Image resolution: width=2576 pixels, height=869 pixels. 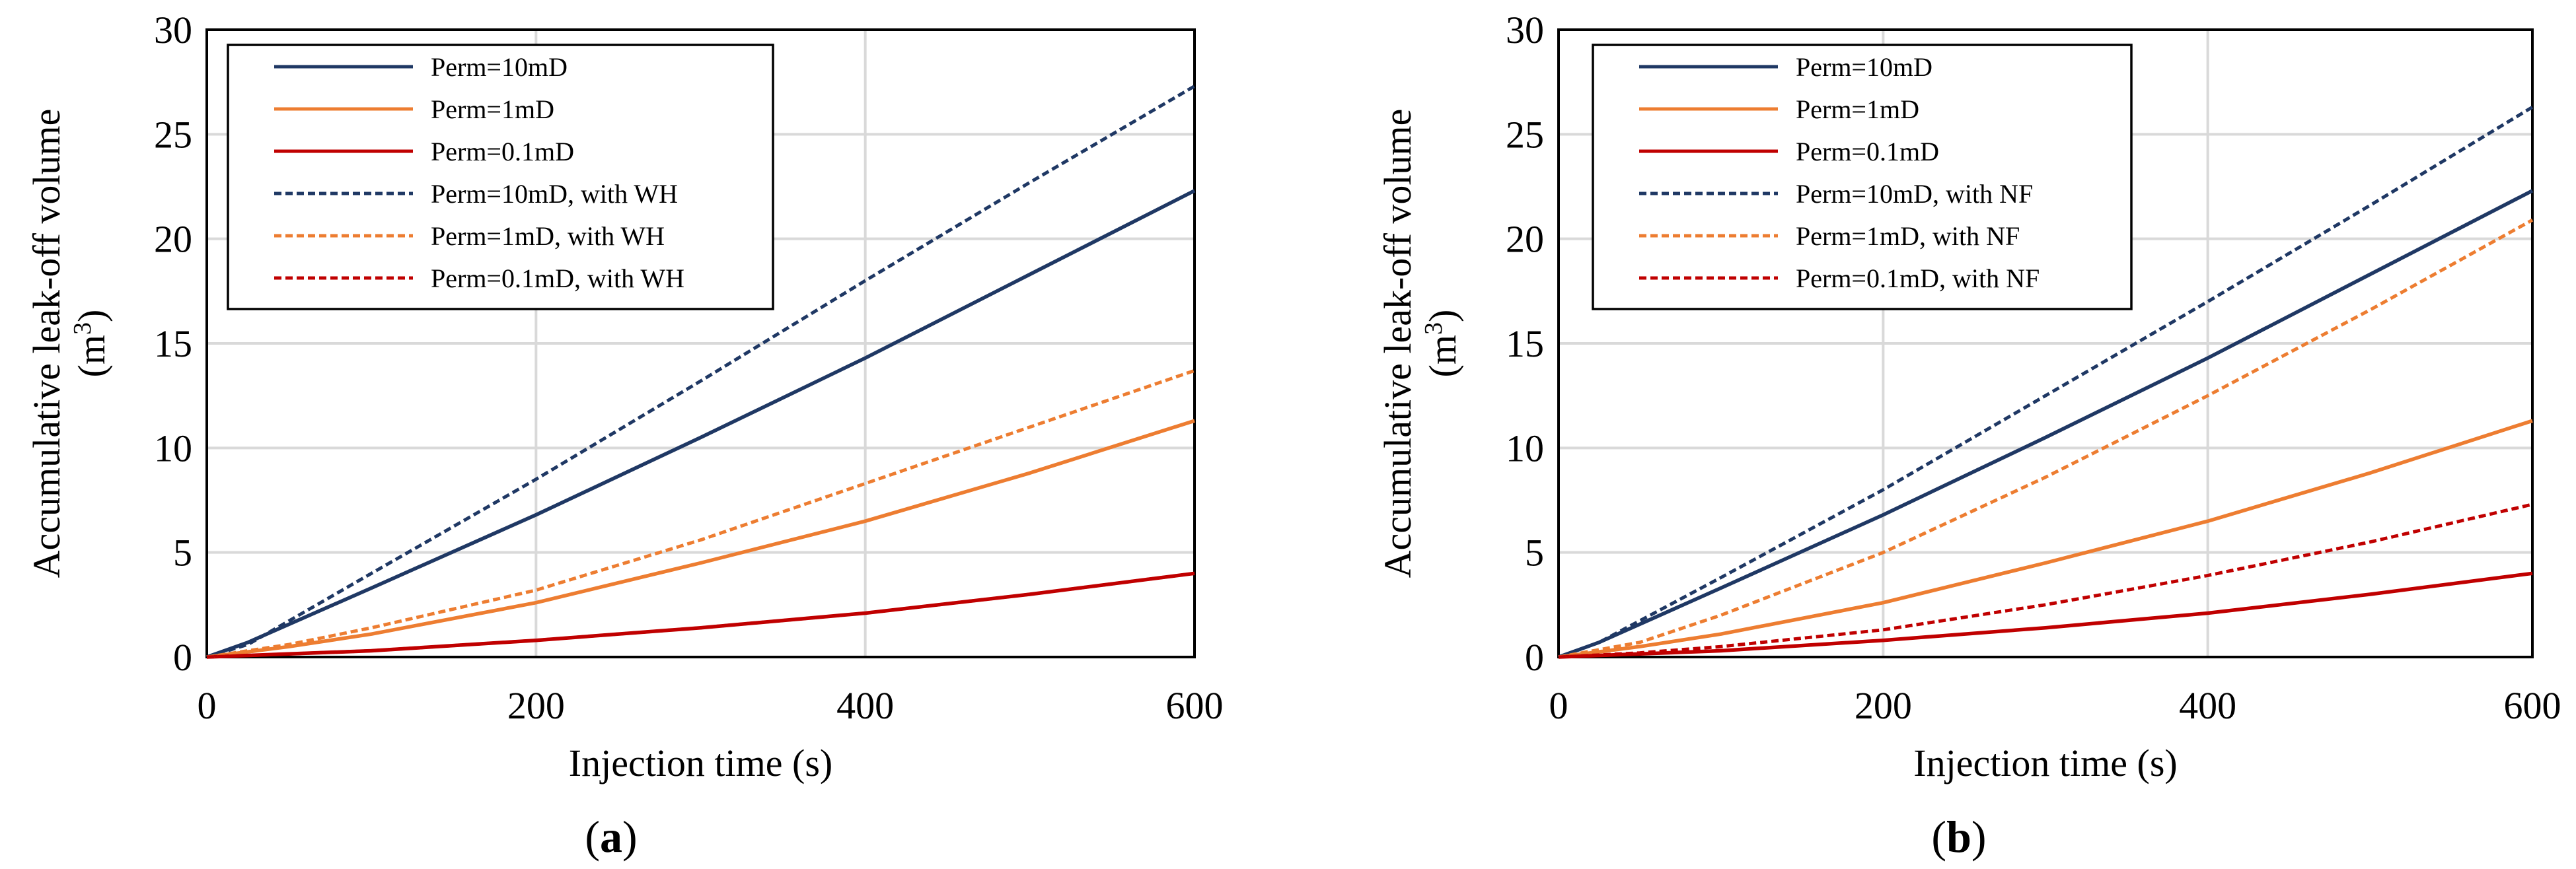 I want to click on legend-label-5: Perm=1mD, with WH, so click(x=548, y=236).